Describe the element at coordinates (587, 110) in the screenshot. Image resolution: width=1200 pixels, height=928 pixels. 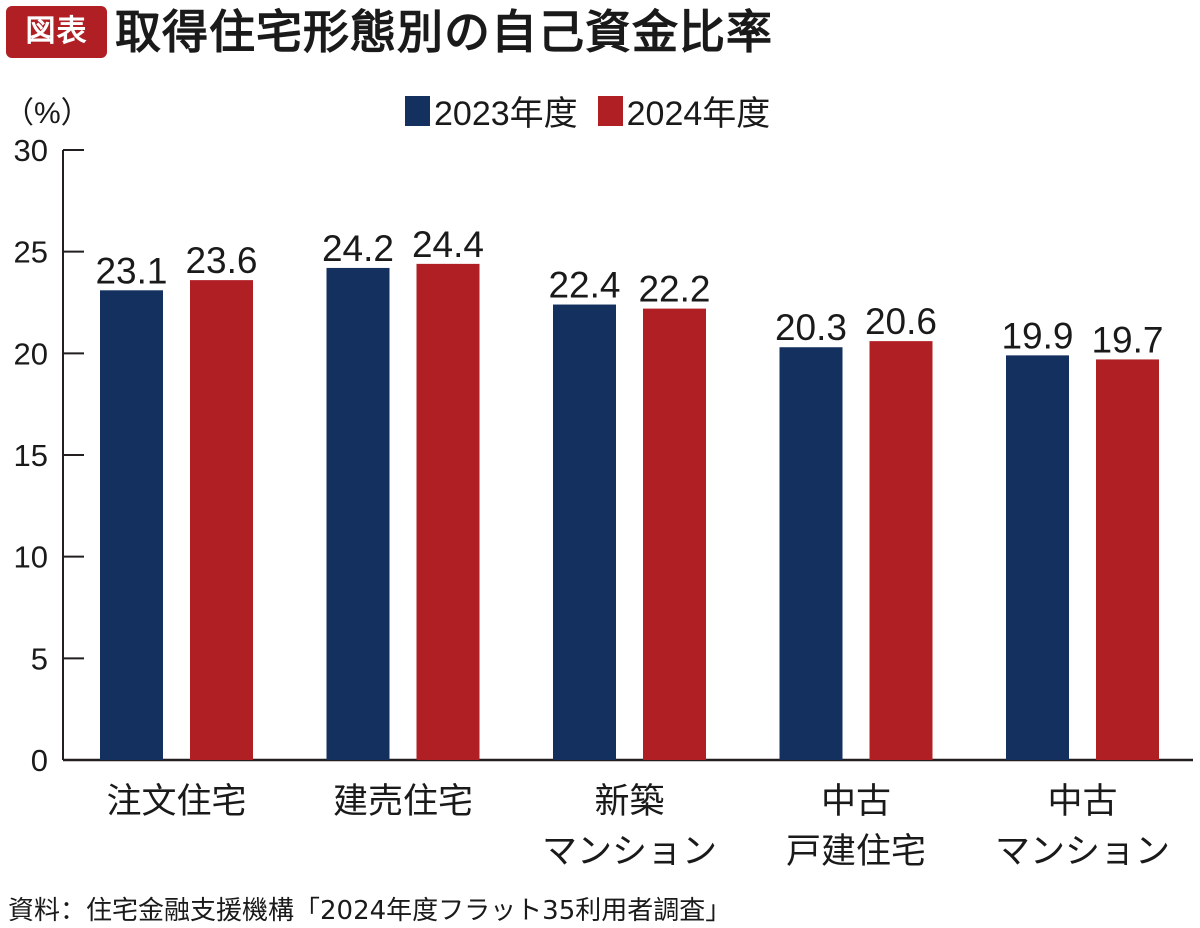
I see `legend: 2023年度 2024年度` at that location.